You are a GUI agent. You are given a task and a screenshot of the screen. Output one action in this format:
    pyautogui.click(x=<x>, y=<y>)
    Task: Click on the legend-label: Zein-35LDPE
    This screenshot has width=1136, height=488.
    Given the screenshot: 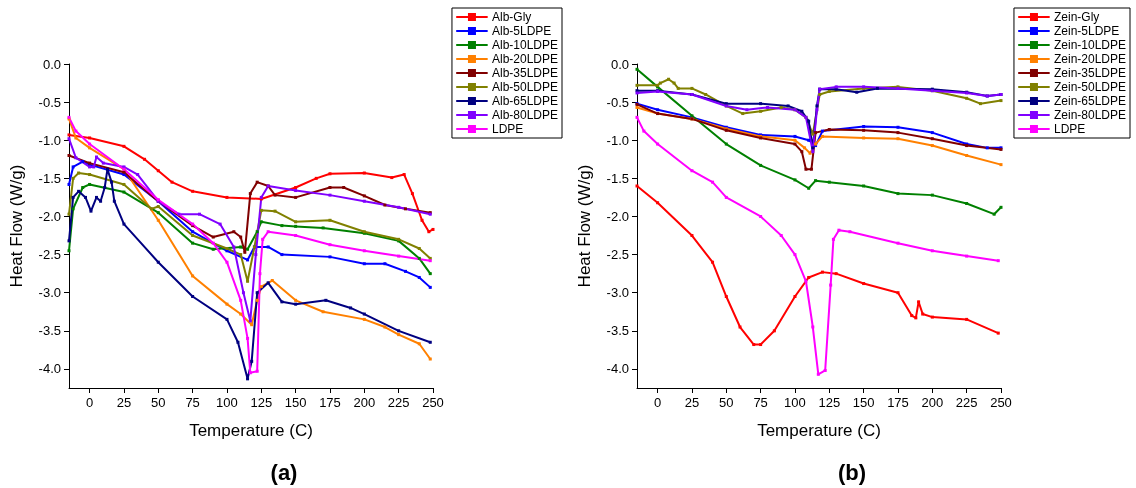 What is the action you would take?
    pyautogui.click(x=1090, y=73)
    